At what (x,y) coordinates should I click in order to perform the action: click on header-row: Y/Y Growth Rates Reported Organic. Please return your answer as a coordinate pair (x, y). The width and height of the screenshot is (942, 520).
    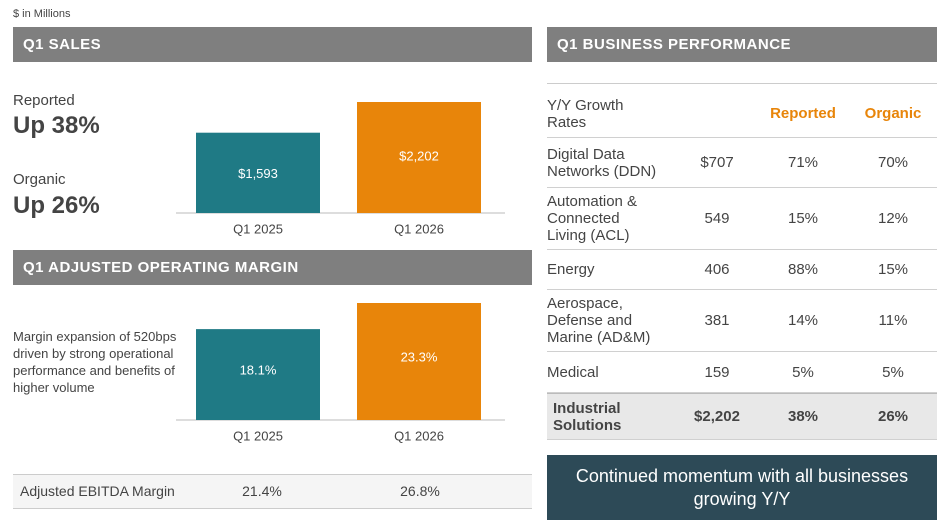
    Looking at the image, I should click on (742, 114).